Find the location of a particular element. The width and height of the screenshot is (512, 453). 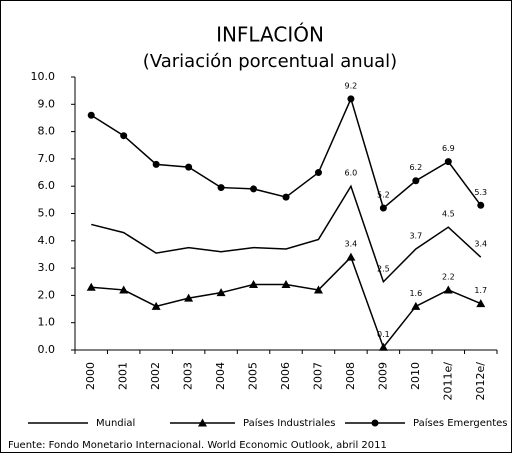

data-label: 4.5 is located at coordinates (448, 214).